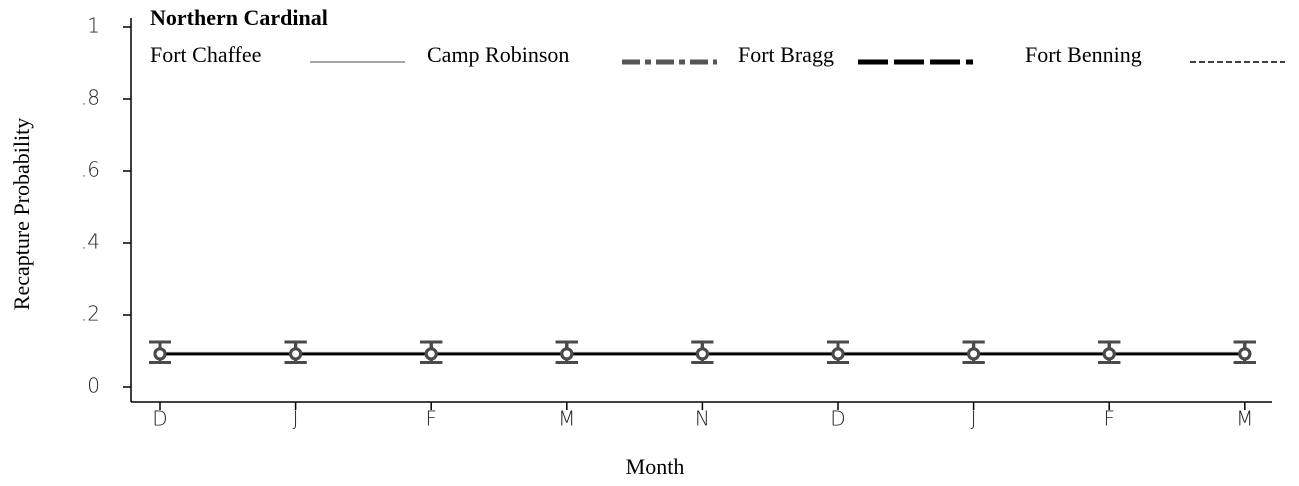 The width and height of the screenshot is (1299, 486). I want to click on legend-label: Fort Chaffee, so click(205, 54).